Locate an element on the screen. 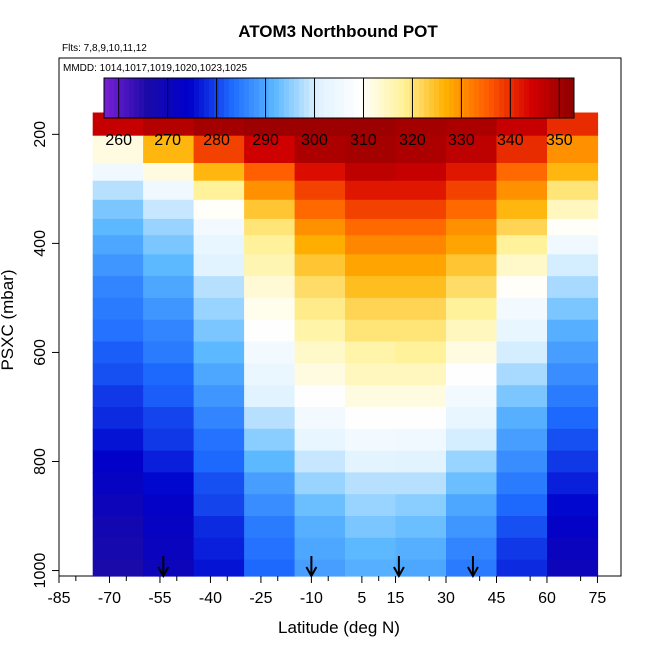 Image resolution: width=650 pixels, height=650 pixels. colorbar-tick-label: 280 is located at coordinates (216, 140).